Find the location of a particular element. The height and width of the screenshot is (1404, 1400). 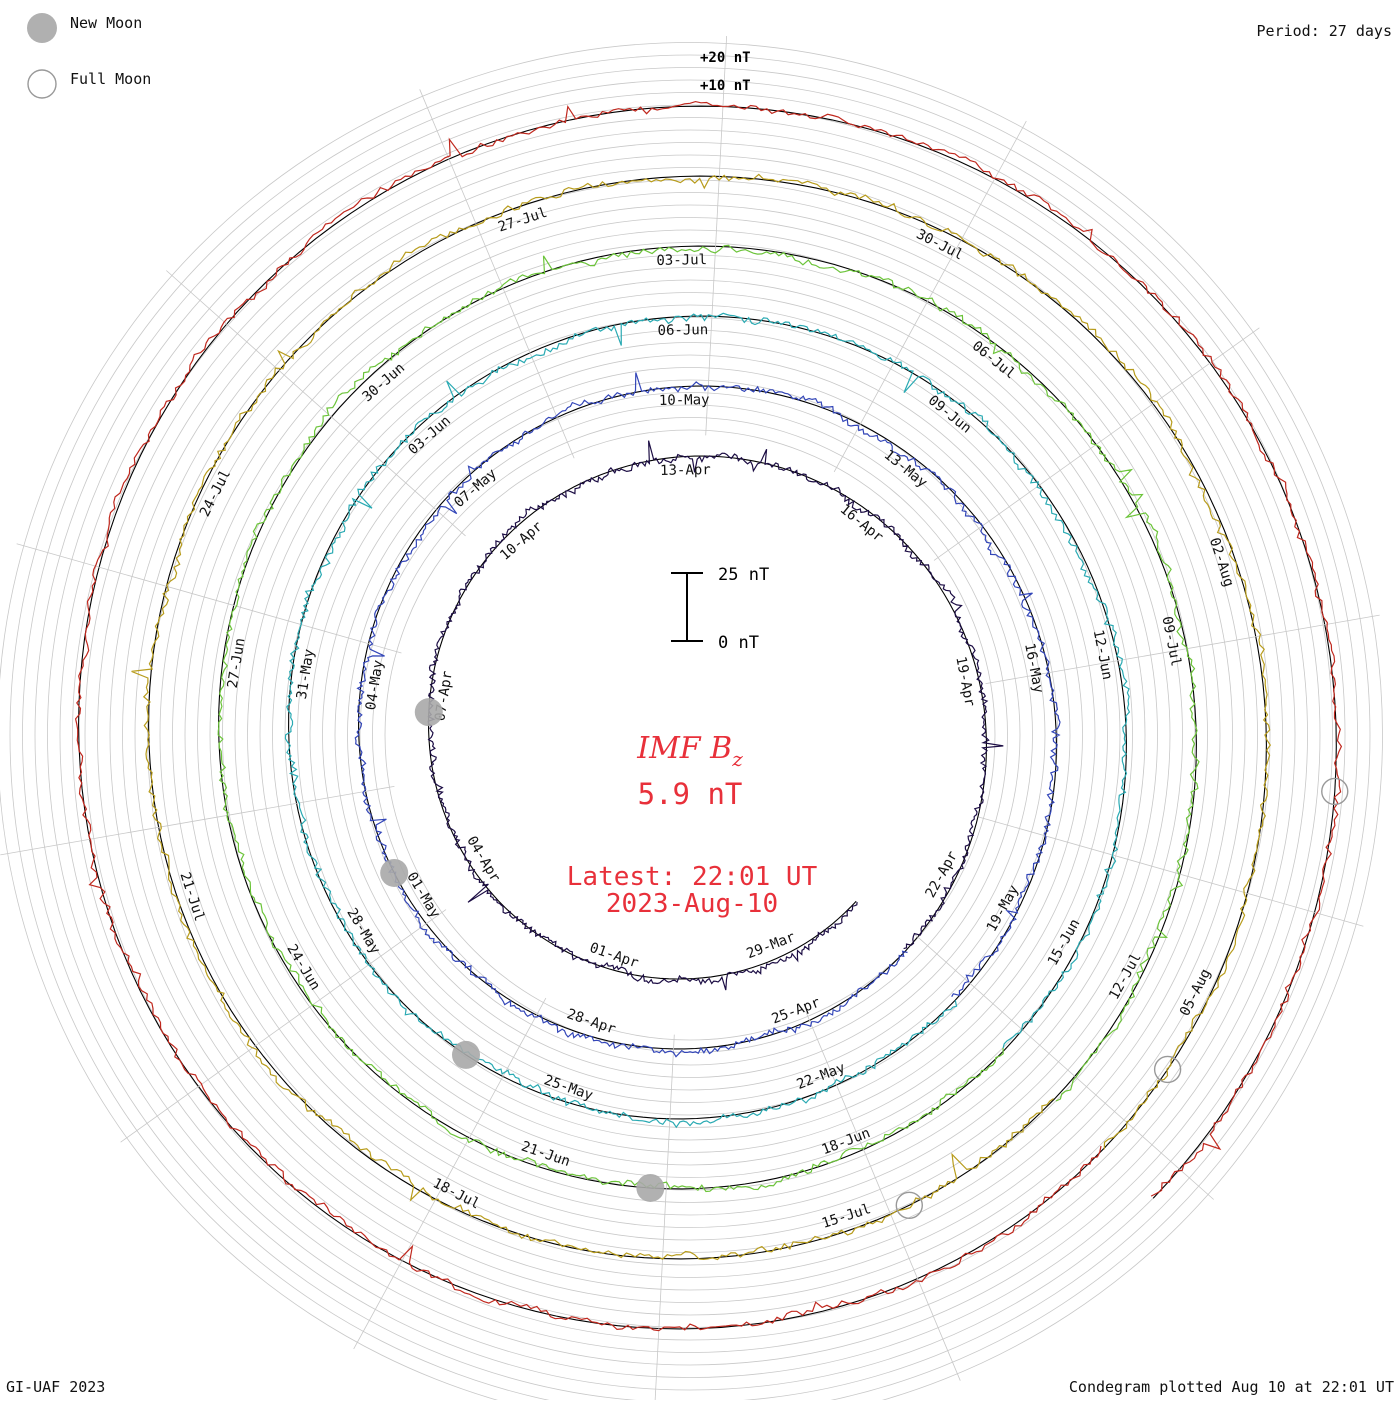

date-label: 02-Aug is located at coordinates (1221, 562).